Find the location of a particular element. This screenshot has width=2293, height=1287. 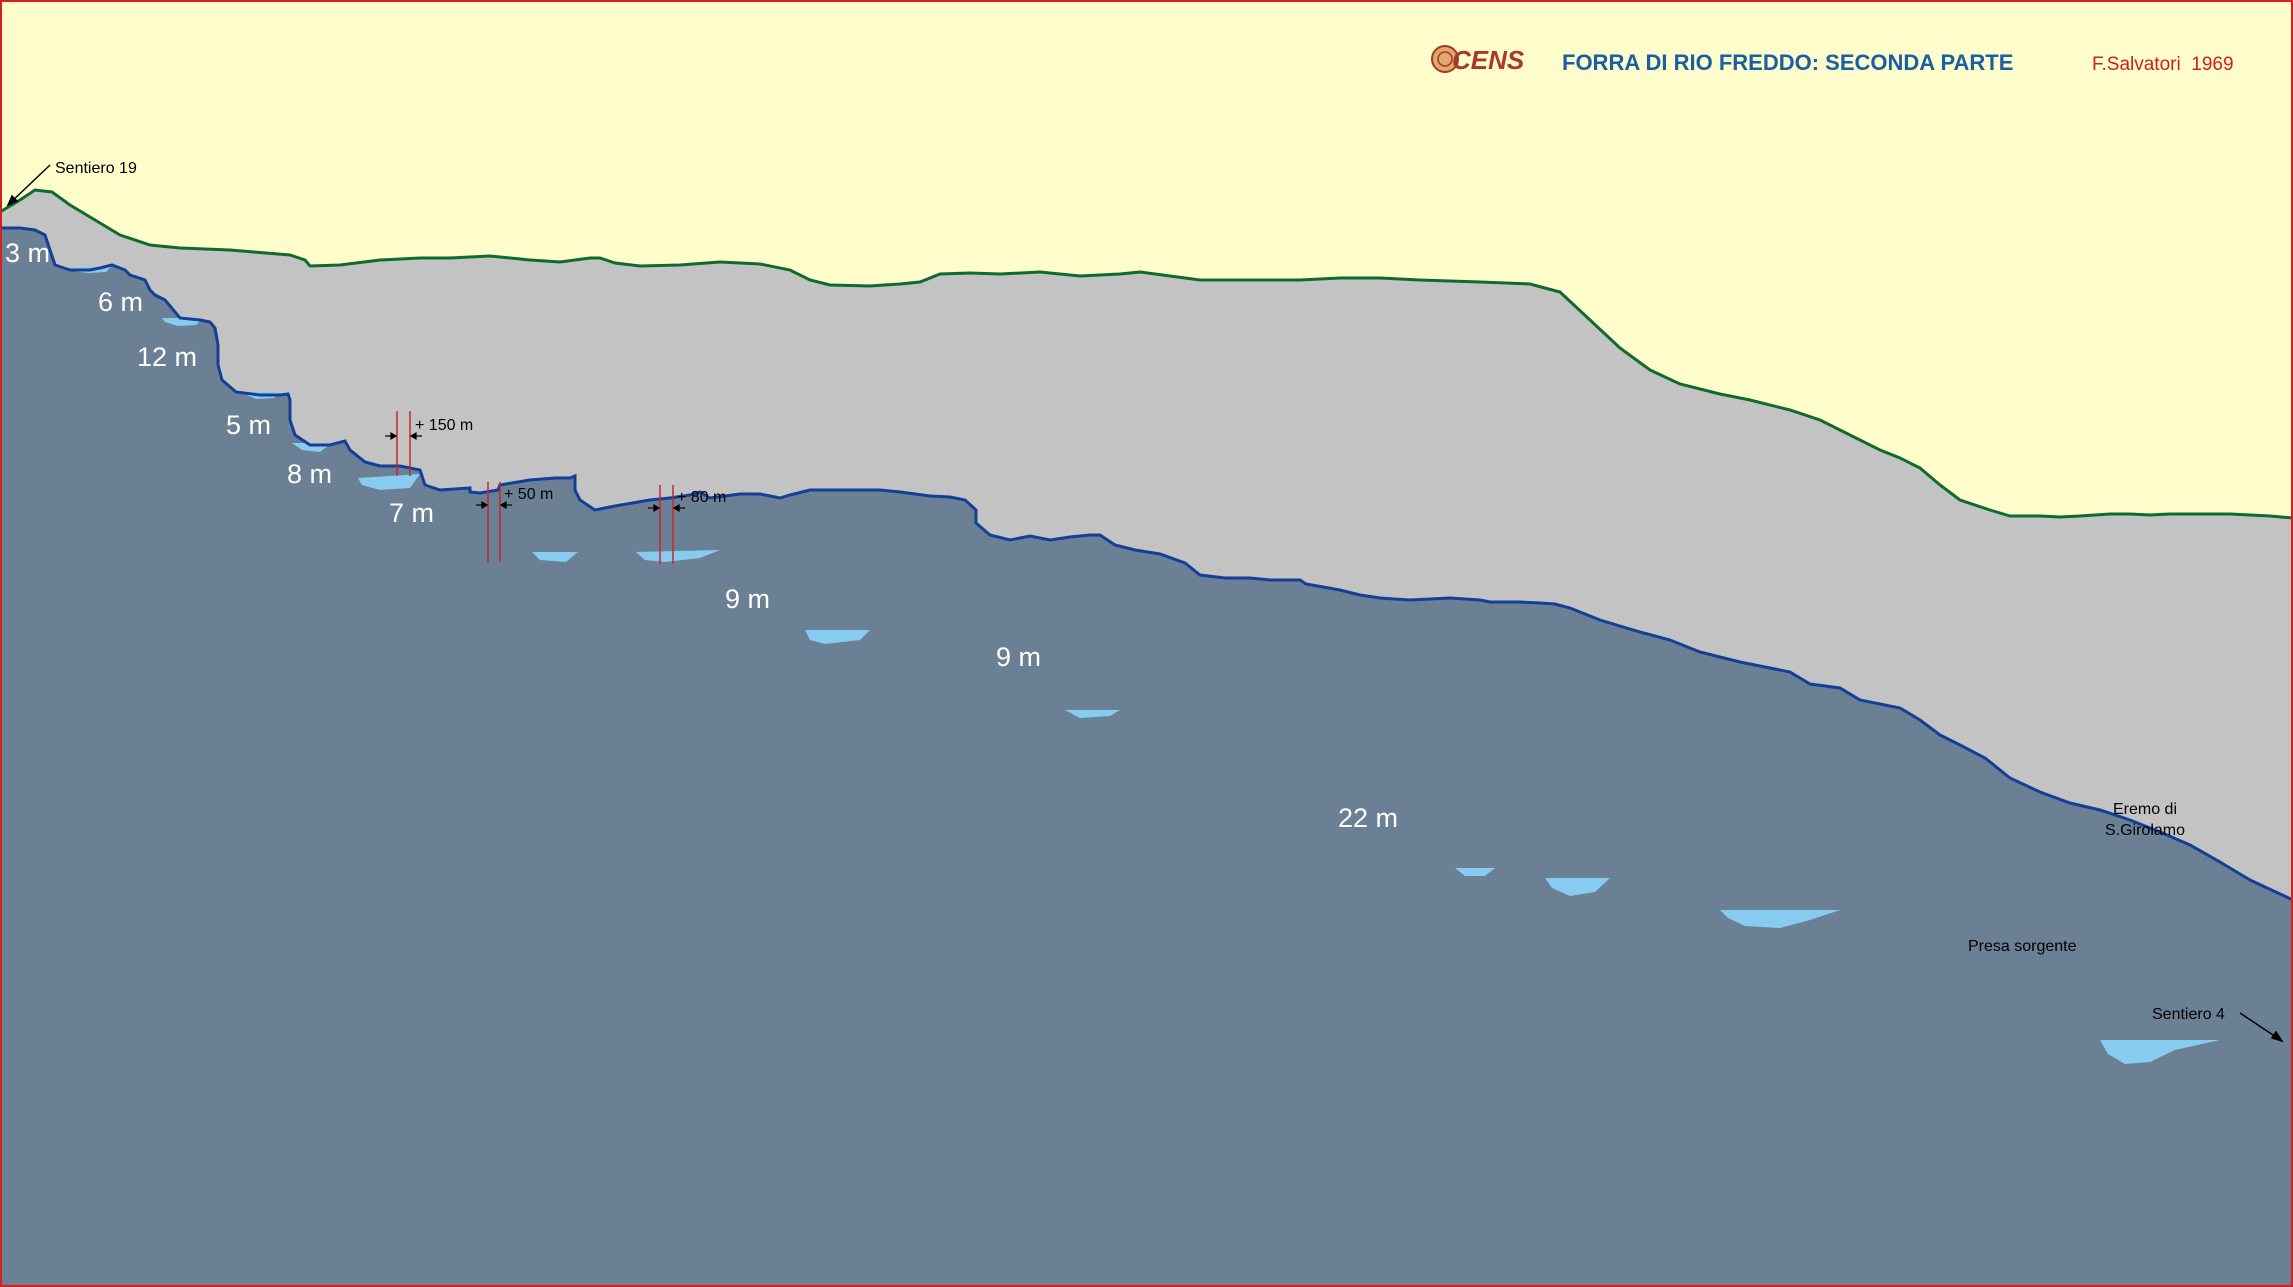

arrow-to-end is located at coordinates (2277, 1036).